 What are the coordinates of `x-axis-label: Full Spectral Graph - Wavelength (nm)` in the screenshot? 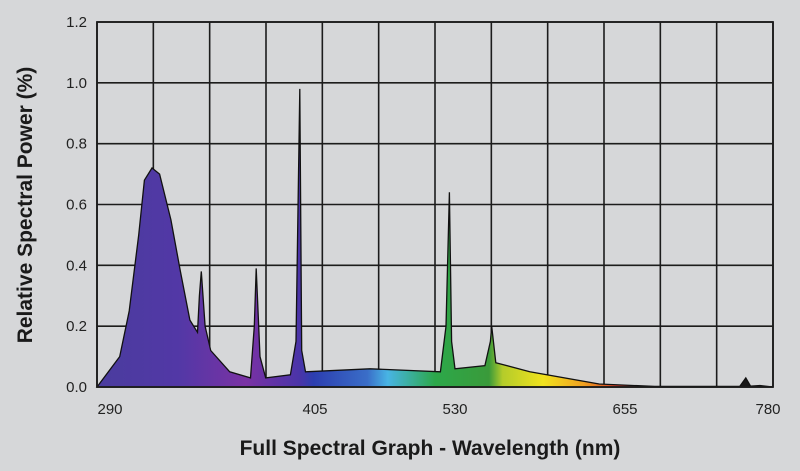 It's located at (430, 448).